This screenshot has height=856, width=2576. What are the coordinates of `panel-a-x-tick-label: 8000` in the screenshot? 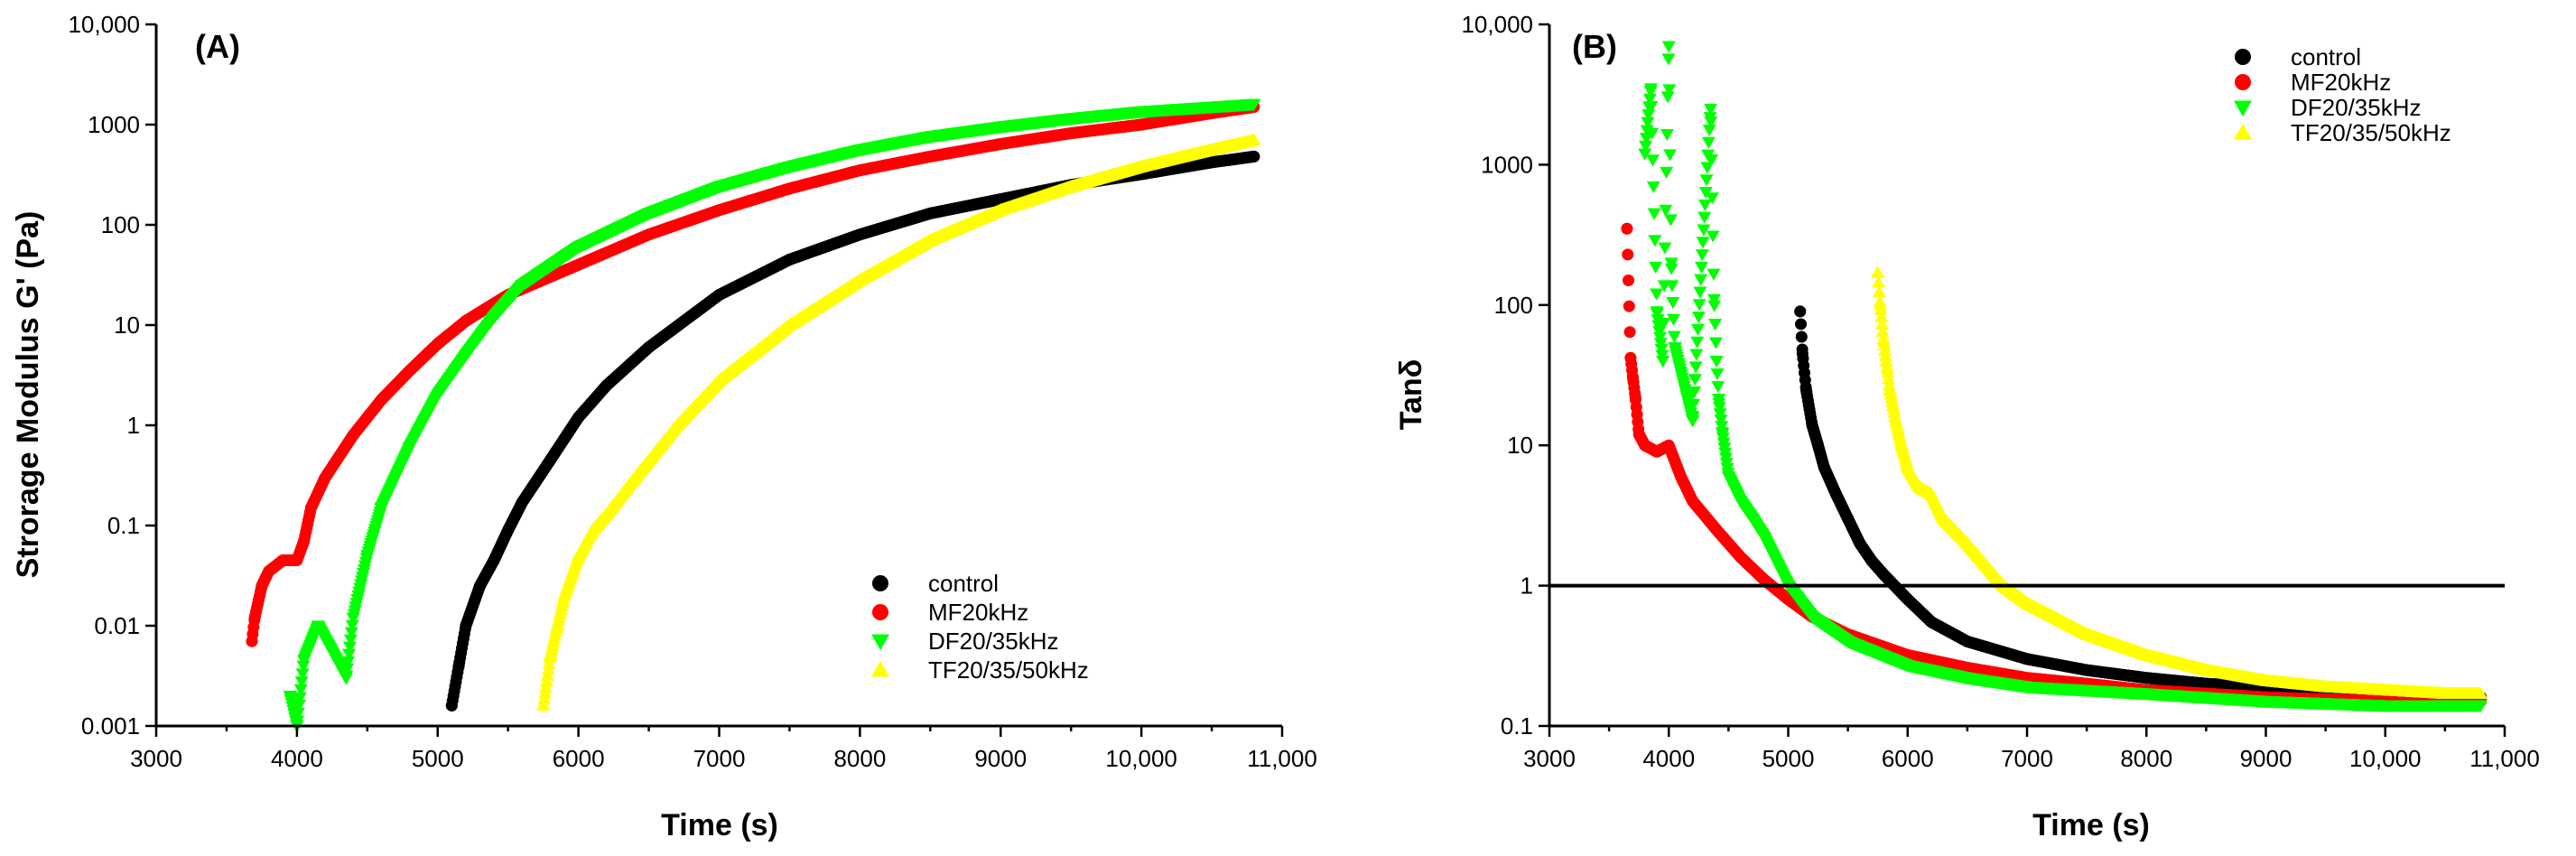 It's located at (859, 758).